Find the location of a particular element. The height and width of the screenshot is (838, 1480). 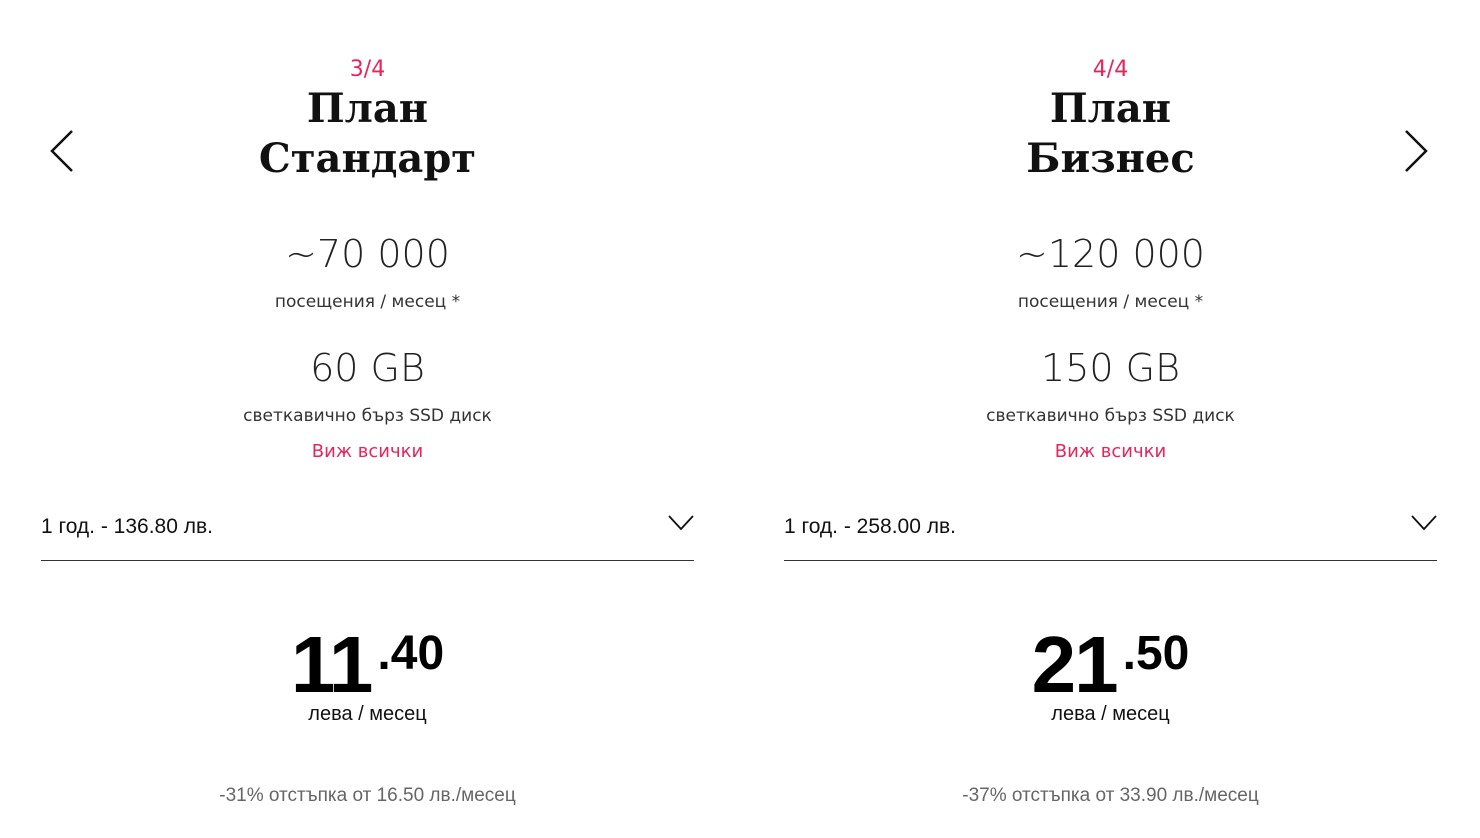

chevron-right-icon is located at coordinates (1416, 151).